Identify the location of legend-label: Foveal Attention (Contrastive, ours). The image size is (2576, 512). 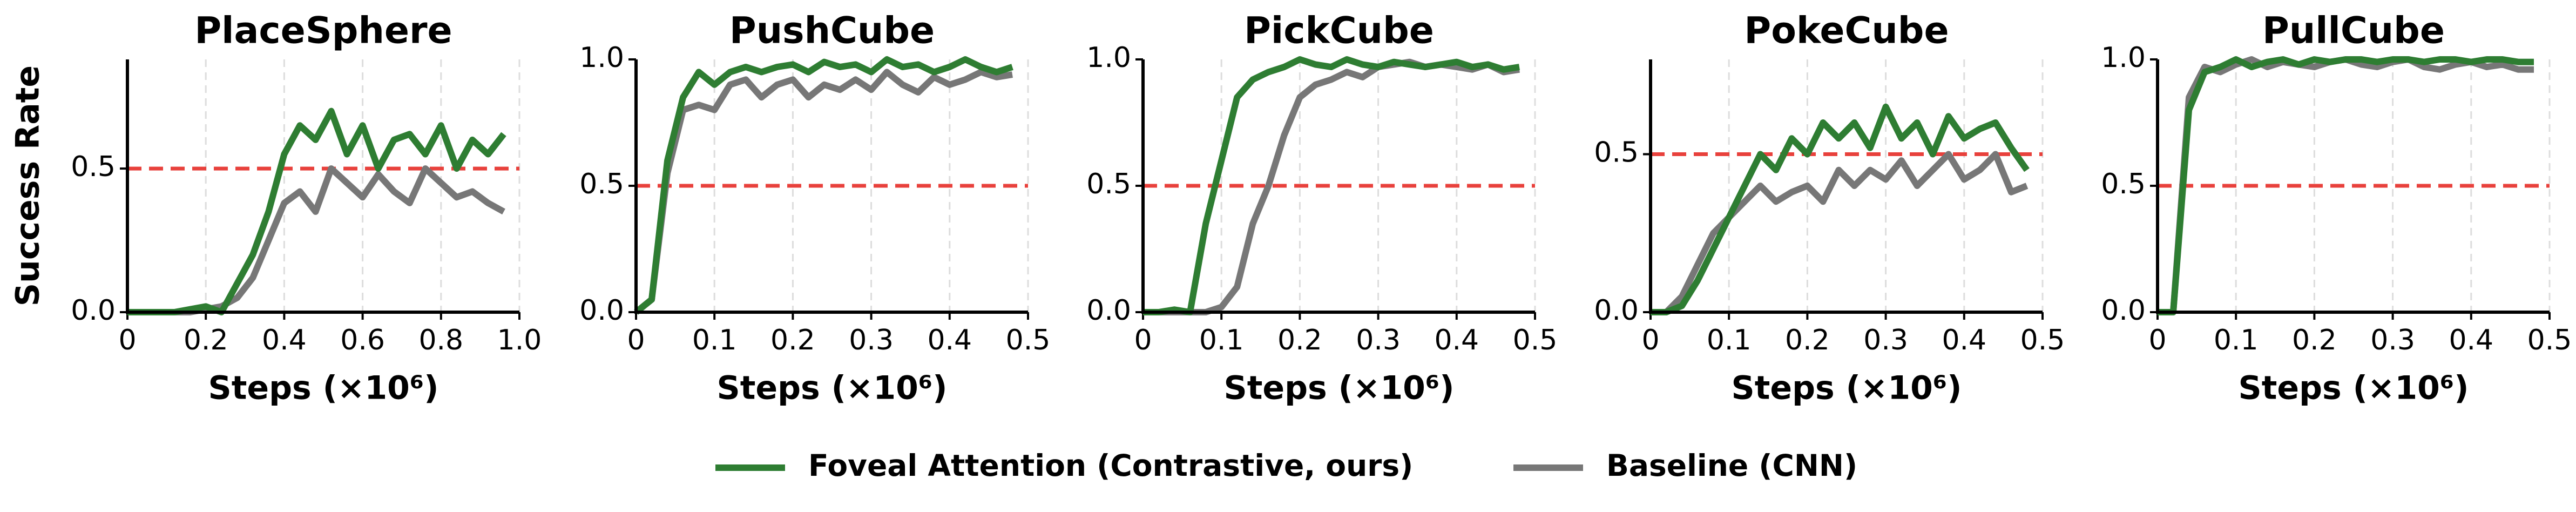
(1111, 465).